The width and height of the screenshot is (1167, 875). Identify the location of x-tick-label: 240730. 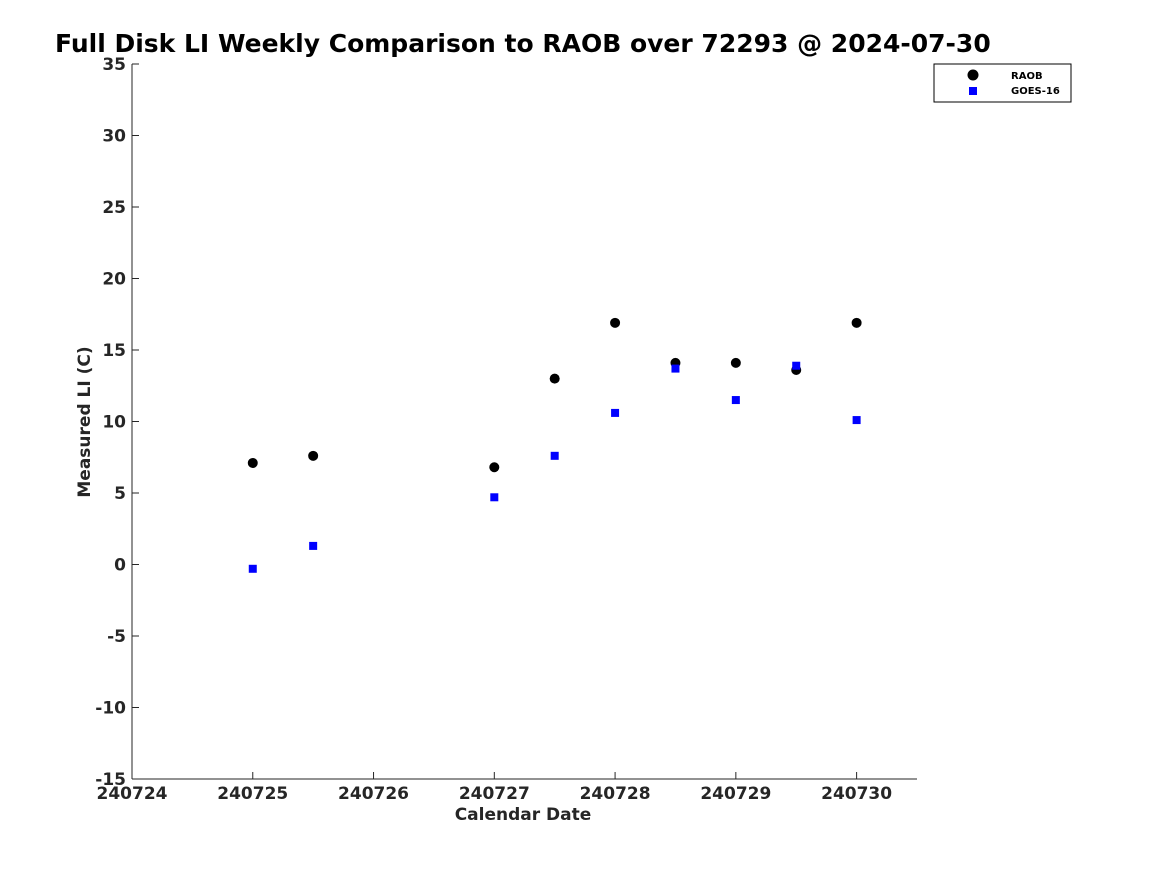
(856, 794).